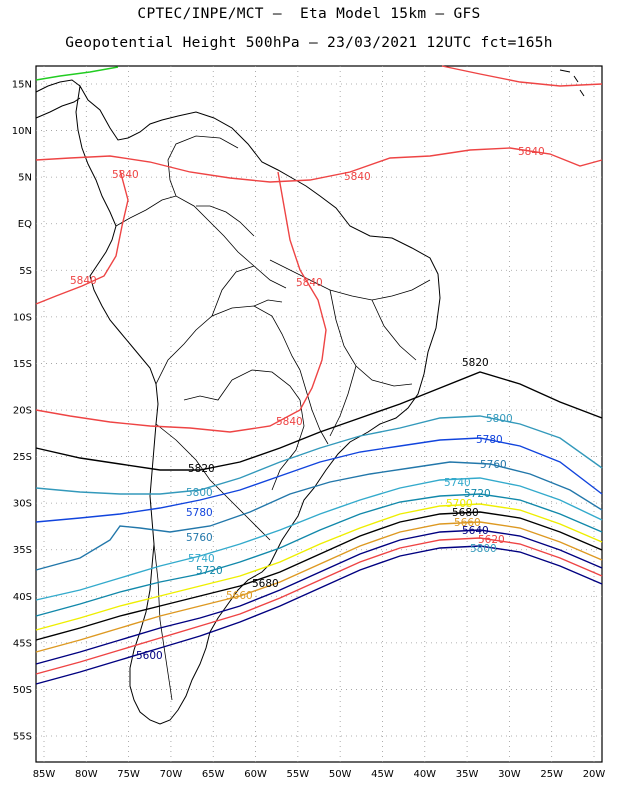 Image resolution: width=618 pixels, height=800 pixels. Describe the element at coordinates (572, 83) in the screenshot. I see `caribbean-islands` at that location.